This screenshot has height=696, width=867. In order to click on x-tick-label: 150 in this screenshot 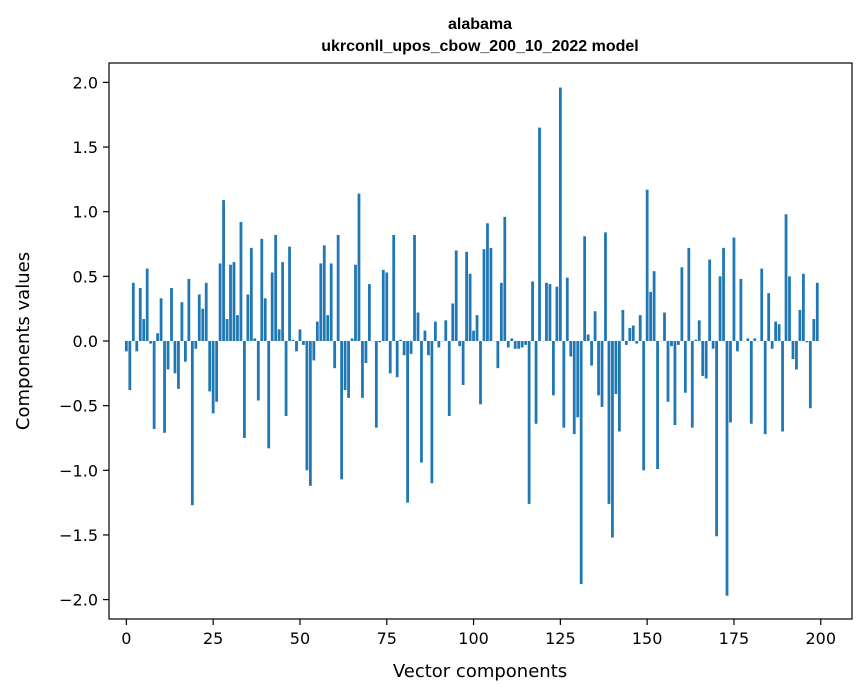, I will do `click(647, 638)`.